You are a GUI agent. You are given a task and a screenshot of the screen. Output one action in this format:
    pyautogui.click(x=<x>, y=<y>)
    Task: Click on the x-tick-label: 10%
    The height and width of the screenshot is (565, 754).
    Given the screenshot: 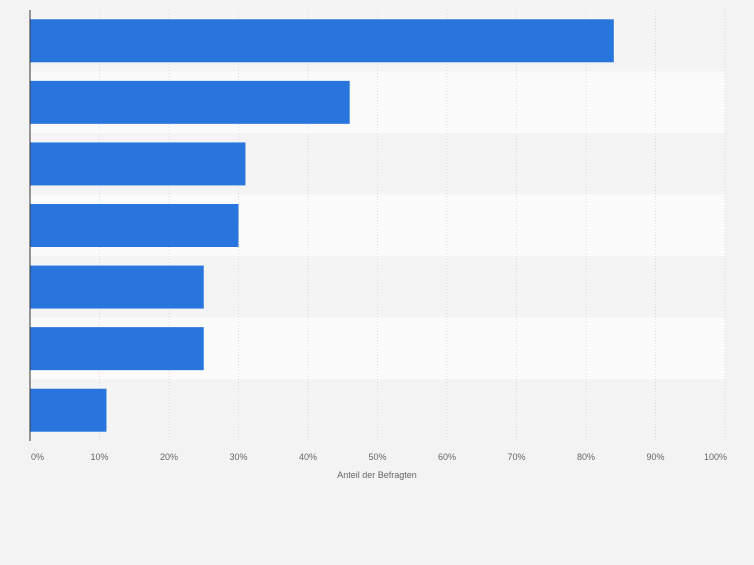 What is the action you would take?
    pyautogui.click(x=99, y=457)
    